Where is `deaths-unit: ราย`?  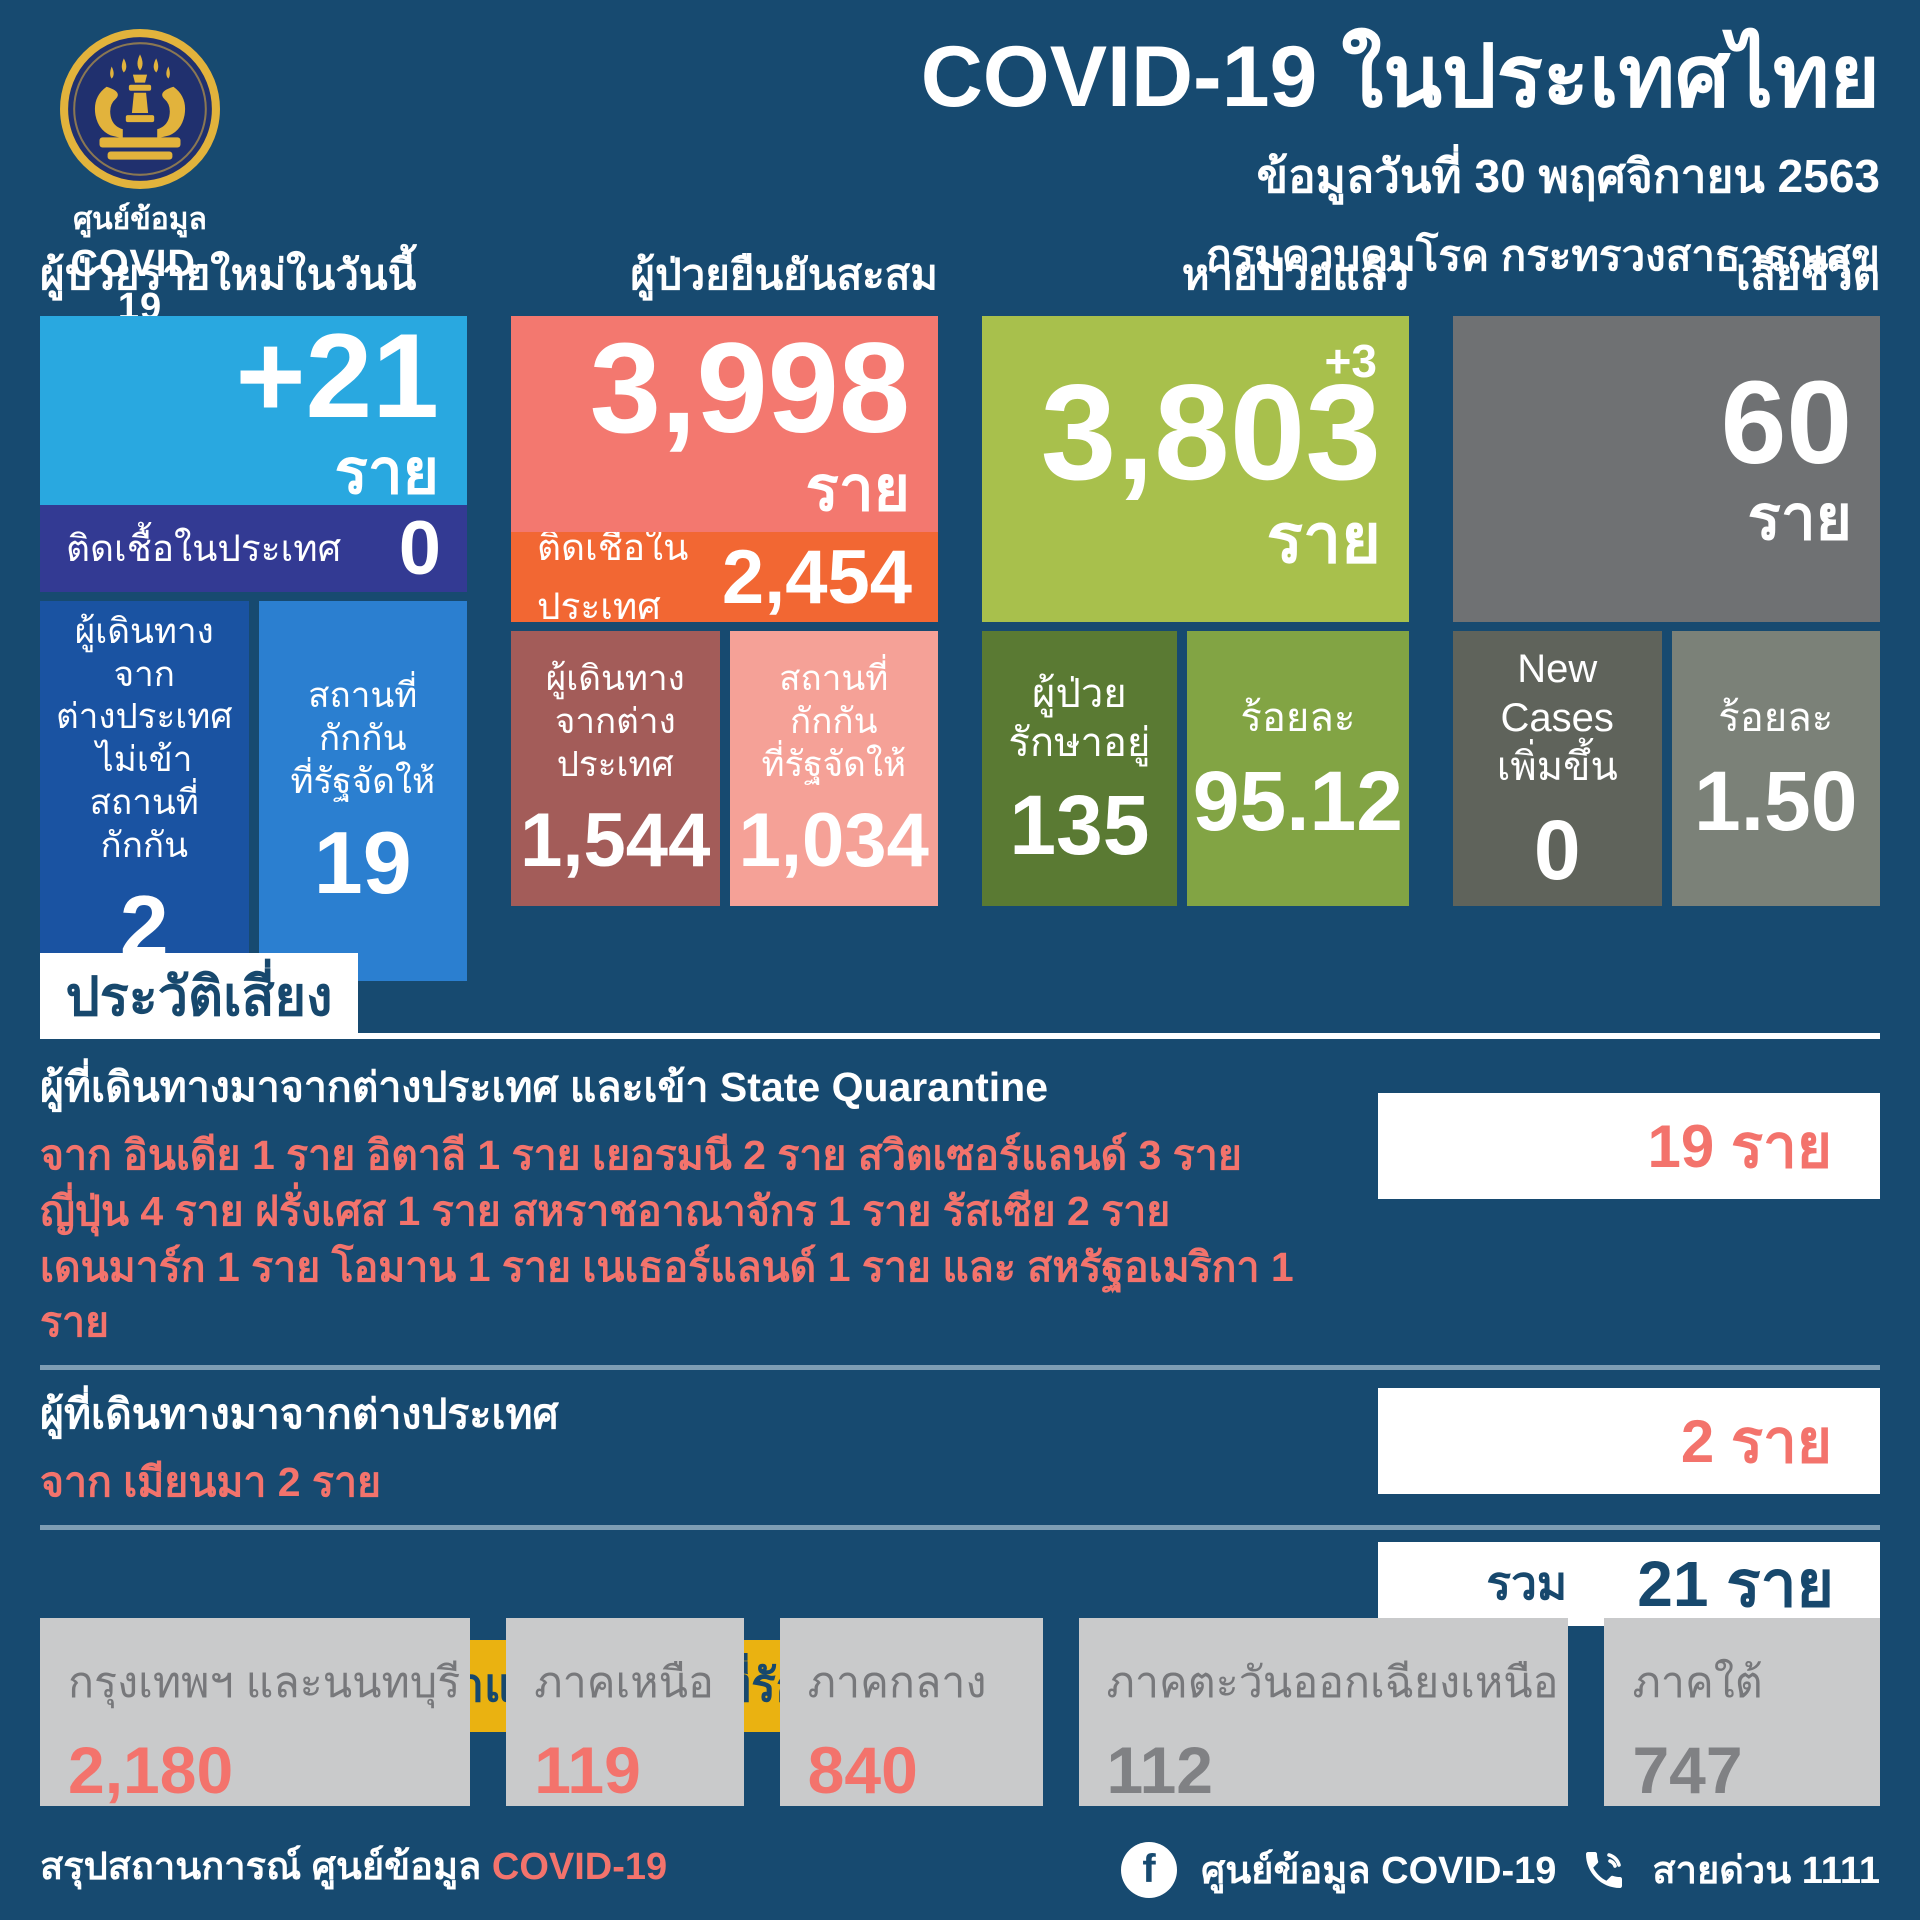 deaths-unit: ราย is located at coordinates (1799, 518).